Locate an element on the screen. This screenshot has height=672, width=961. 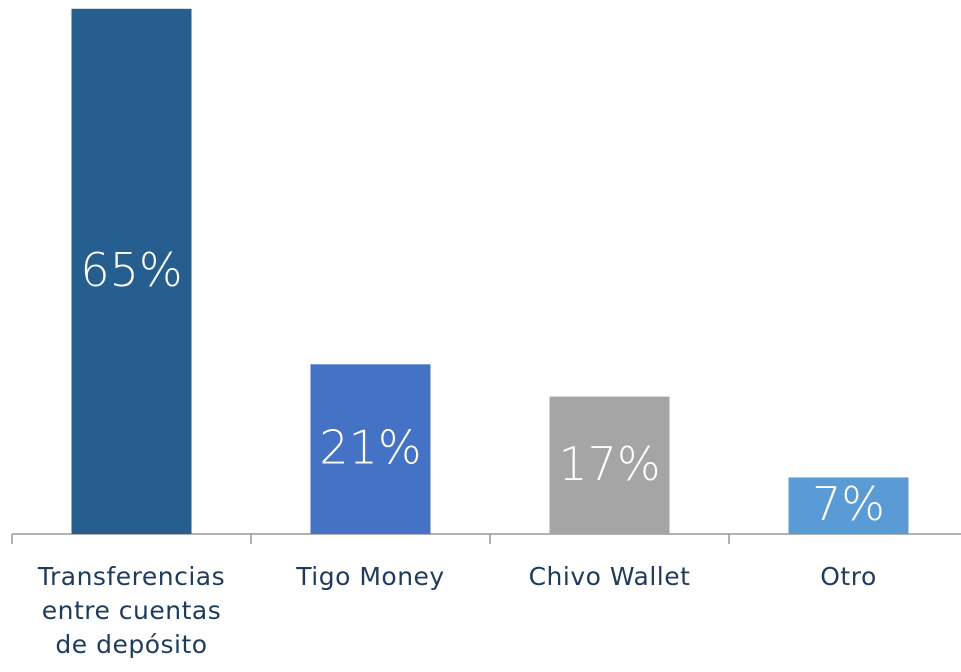
value-label: 7% is located at coordinates (848, 504).